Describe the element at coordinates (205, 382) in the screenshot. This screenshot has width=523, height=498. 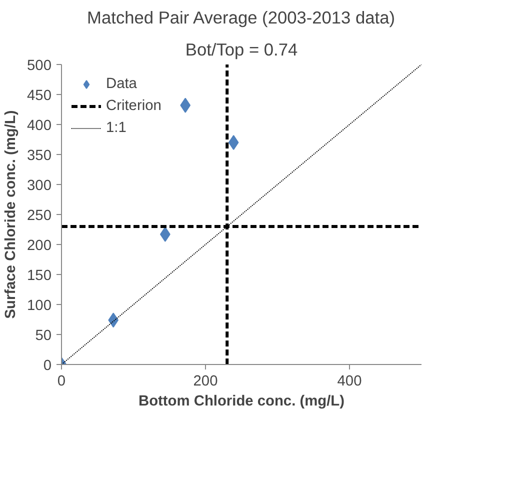
I see `x-tick-label: 200` at that location.